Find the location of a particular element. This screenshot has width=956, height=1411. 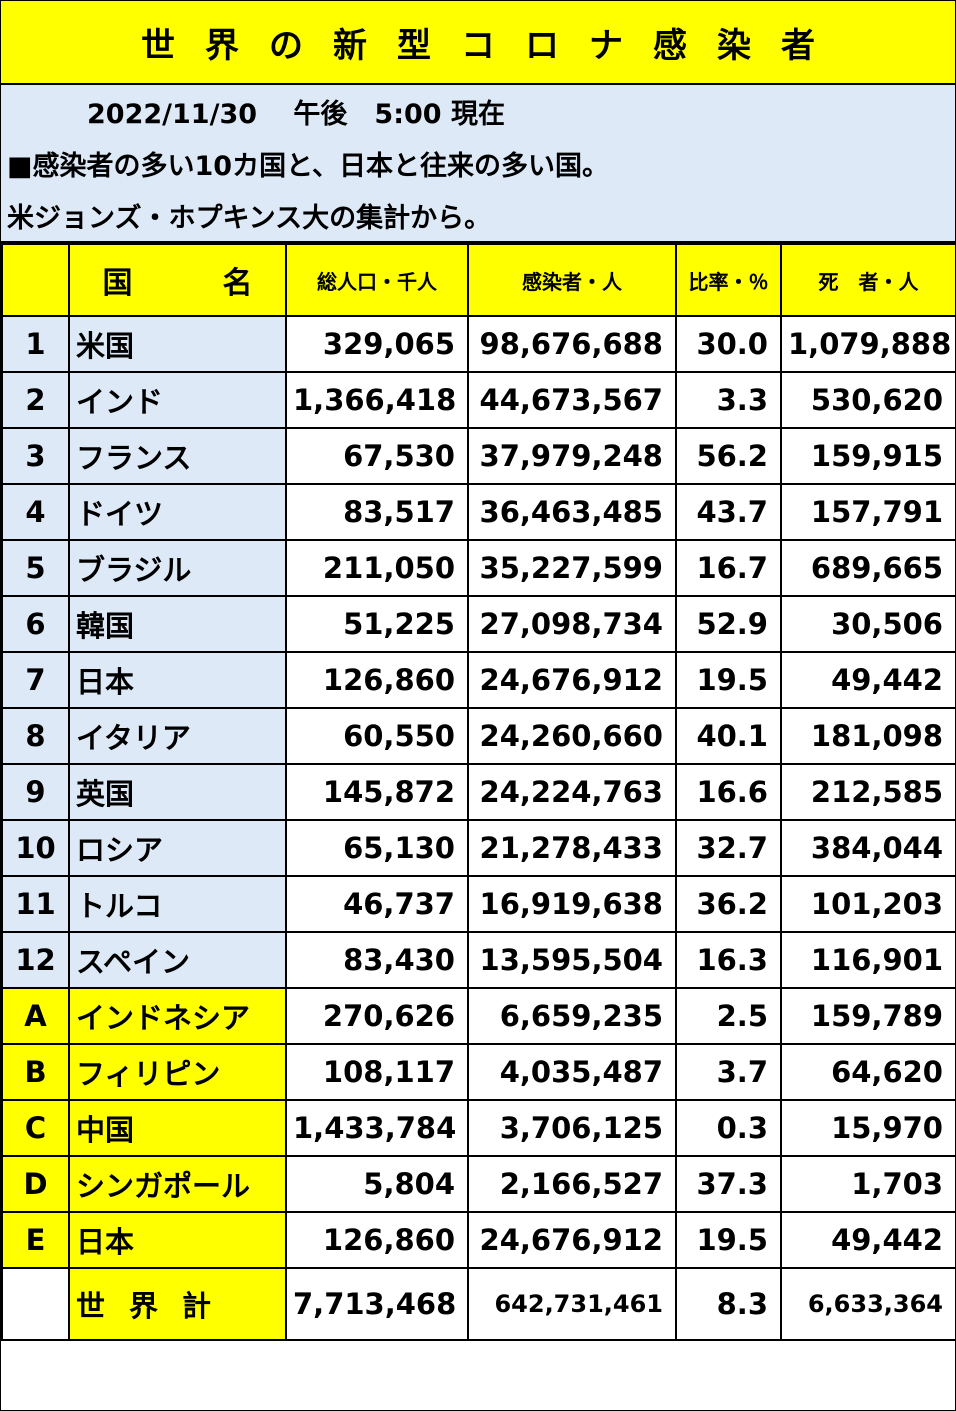

country-cell: トルコ is located at coordinates (177, 904).